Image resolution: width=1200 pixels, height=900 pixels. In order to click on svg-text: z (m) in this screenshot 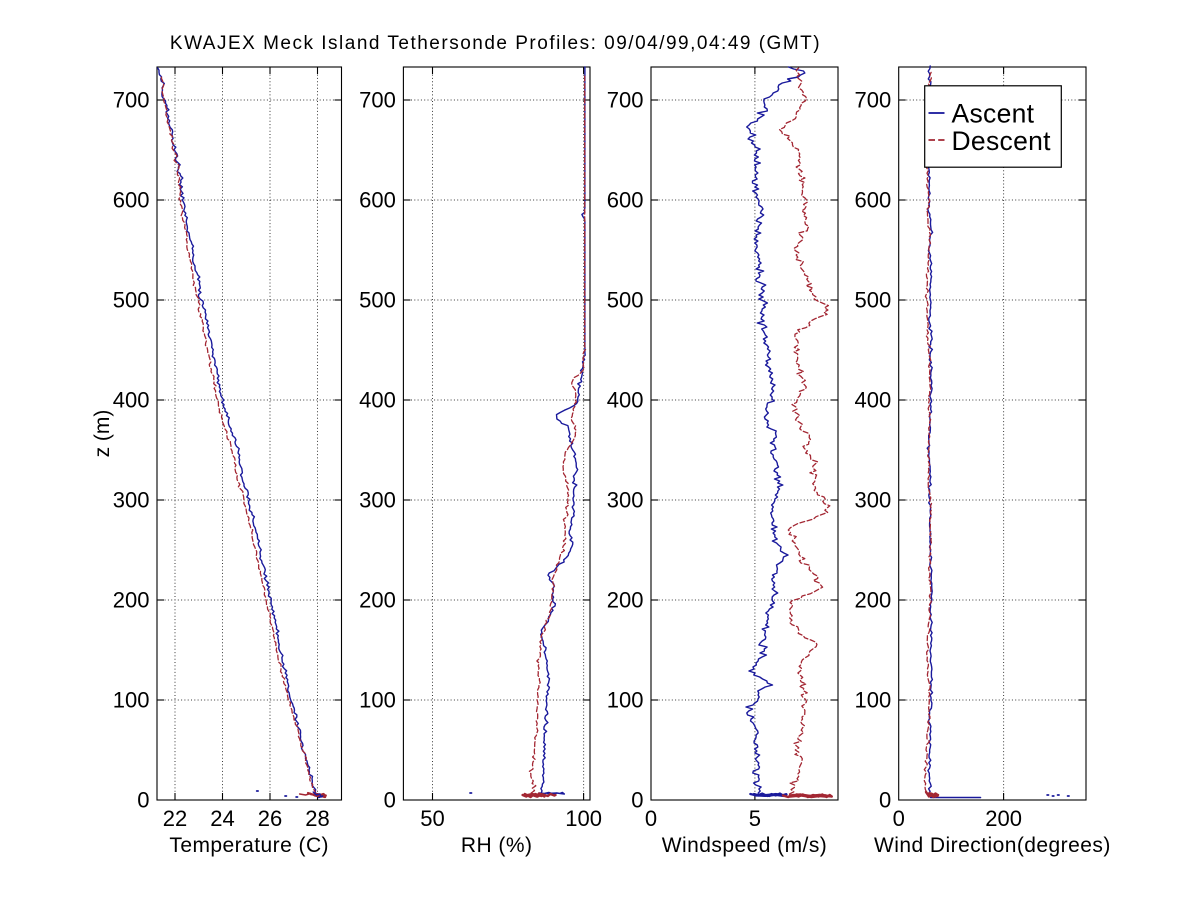, I will do `click(102, 434)`.